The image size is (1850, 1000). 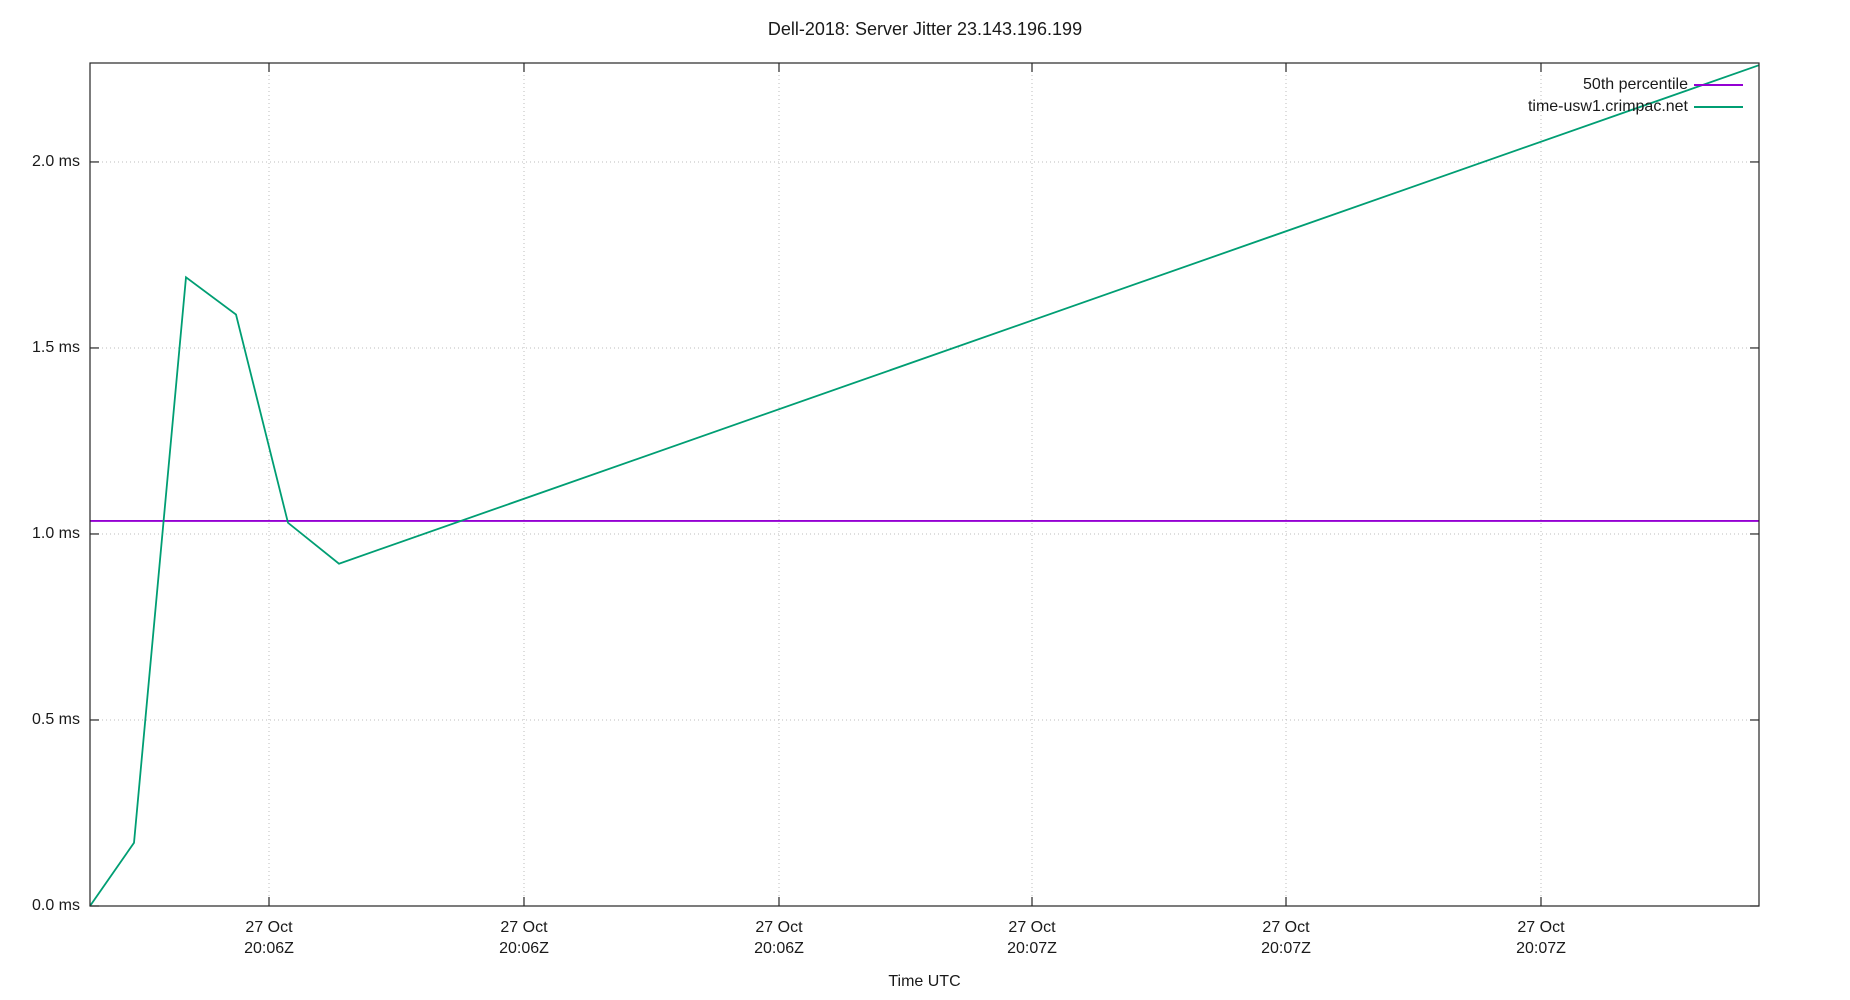 What do you see at coordinates (55, 905) in the screenshot?
I see `y-tick-label-0-line: 0.0 ms` at bounding box center [55, 905].